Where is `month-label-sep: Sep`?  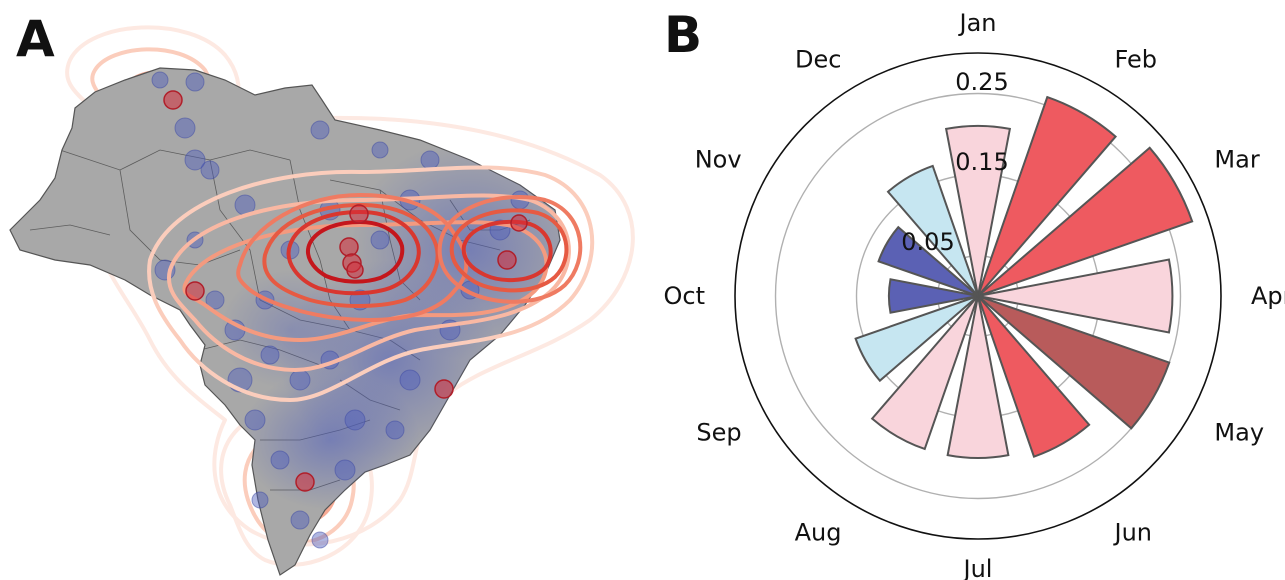 month-label-sep: Sep is located at coordinates (718, 433).